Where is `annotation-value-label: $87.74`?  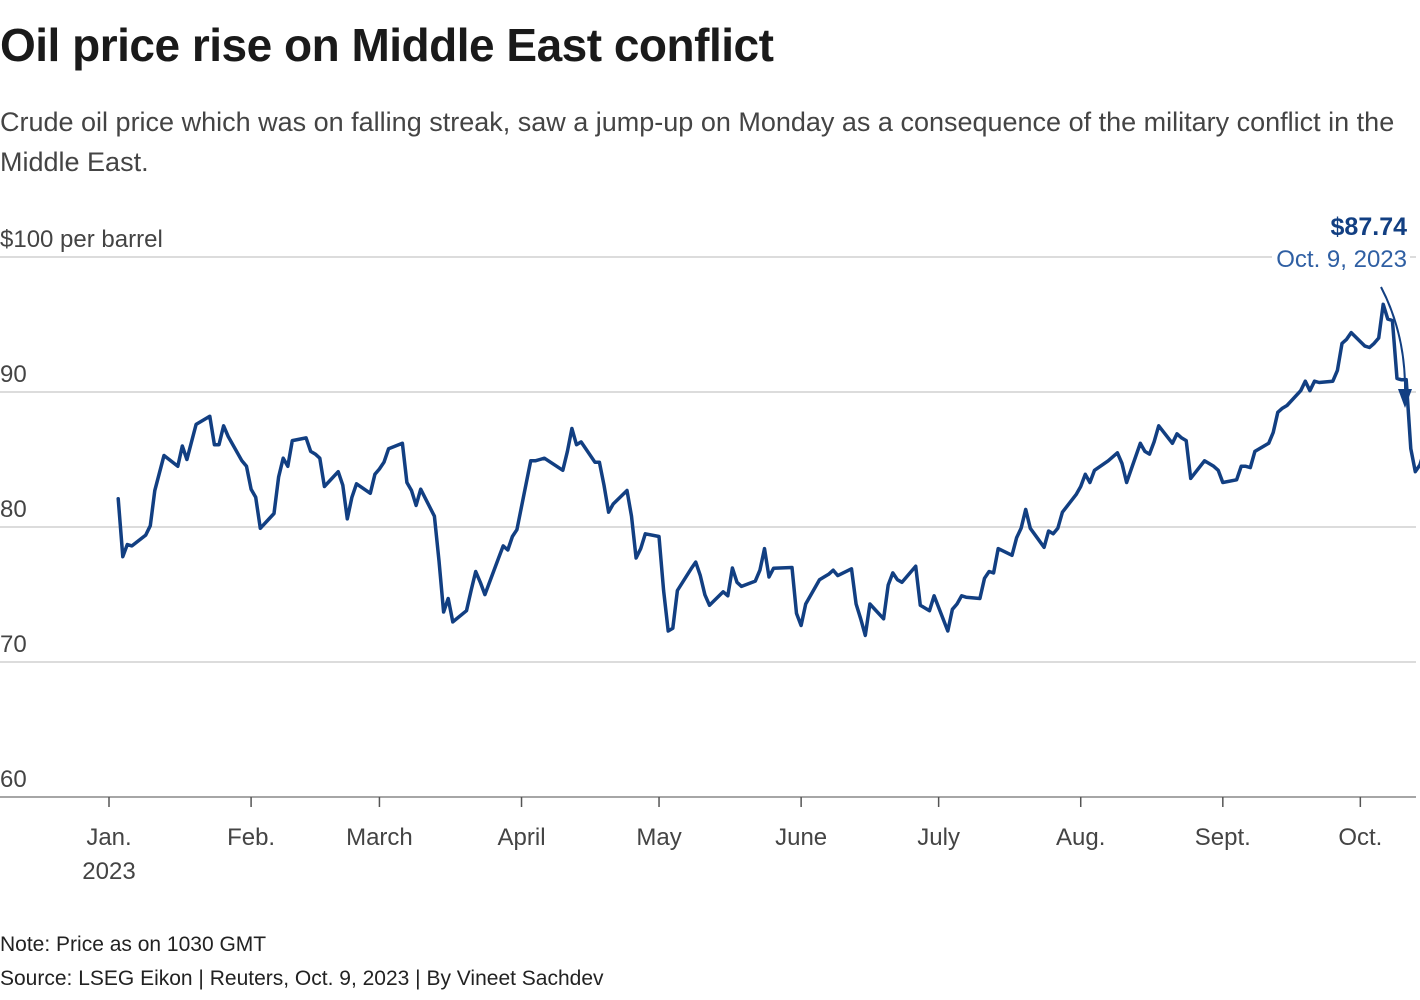
annotation-value-label: $87.74 is located at coordinates (1369, 227).